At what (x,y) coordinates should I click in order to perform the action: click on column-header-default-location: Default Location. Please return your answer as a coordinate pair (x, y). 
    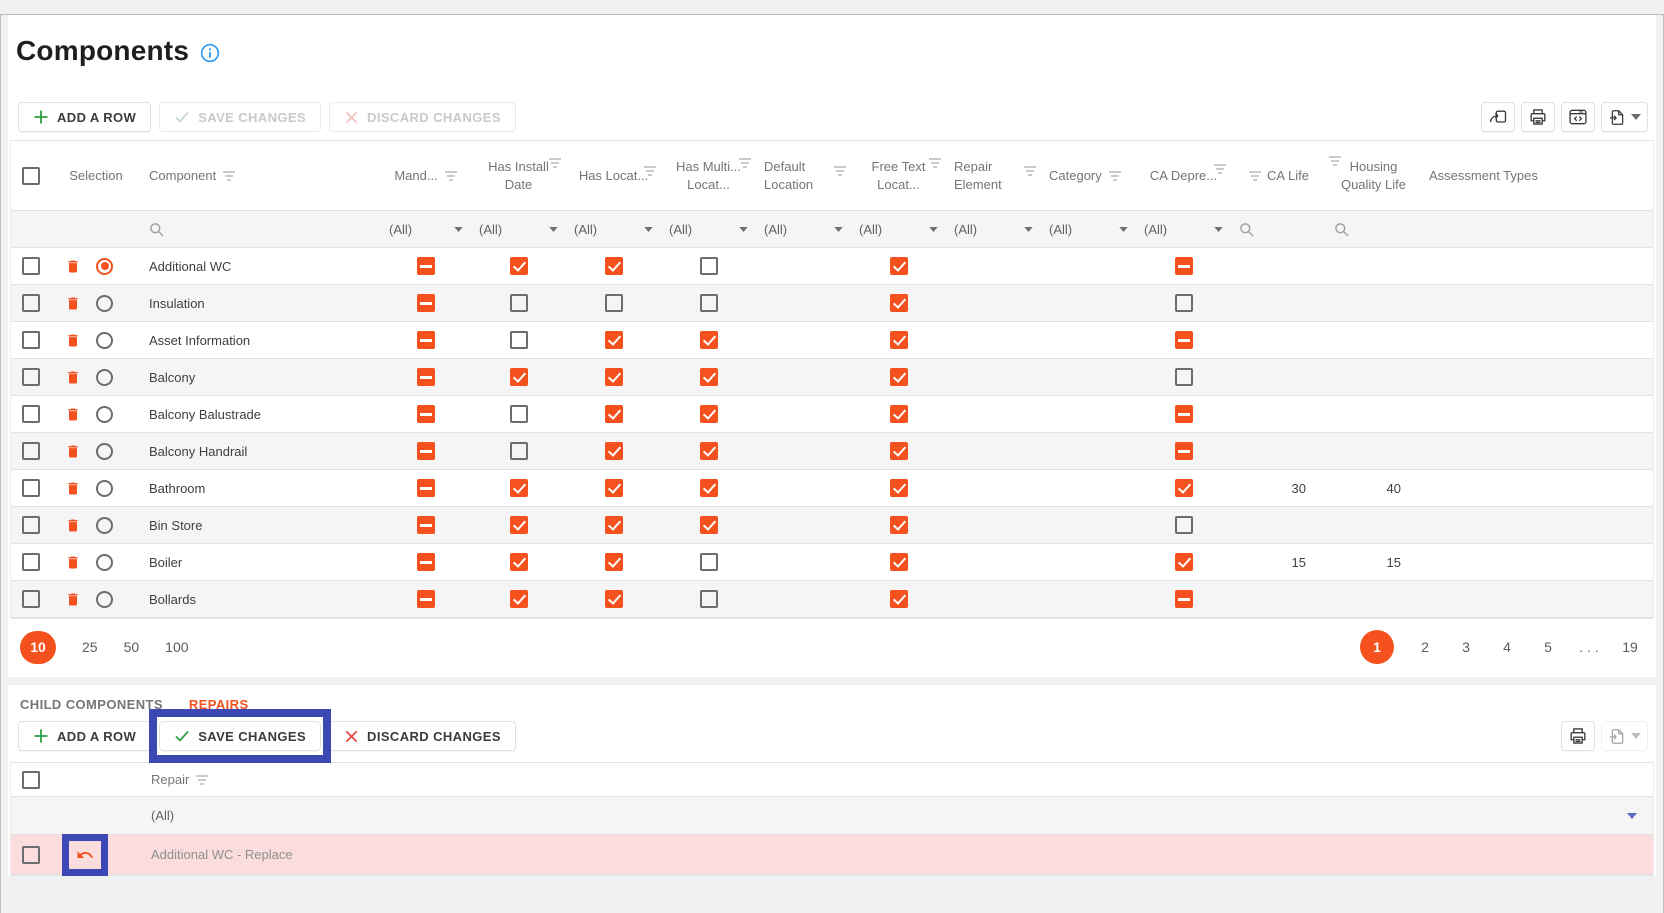
    Looking at the image, I should click on (803, 175).